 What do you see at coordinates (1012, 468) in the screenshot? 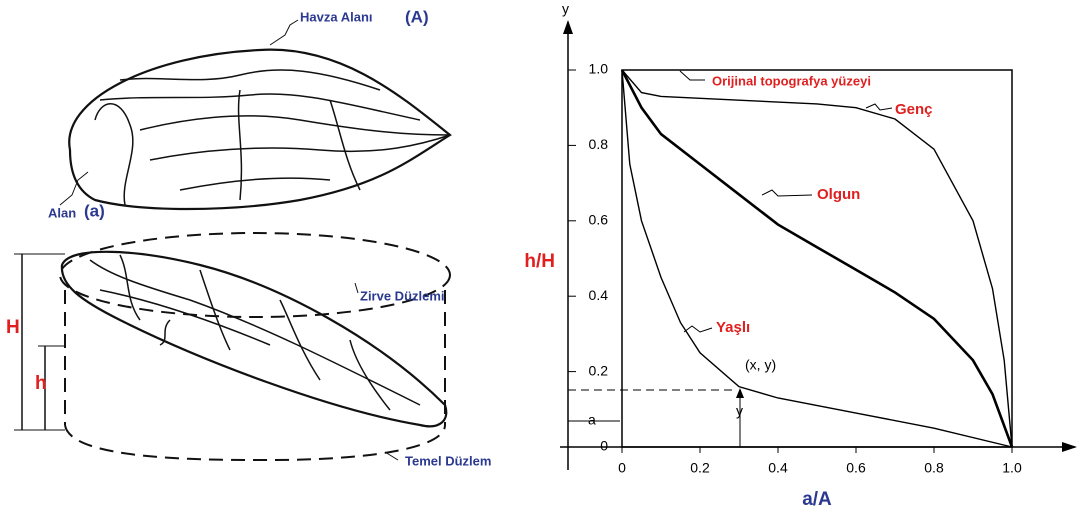
I see `x-tick-label: 1.0` at bounding box center [1012, 468].